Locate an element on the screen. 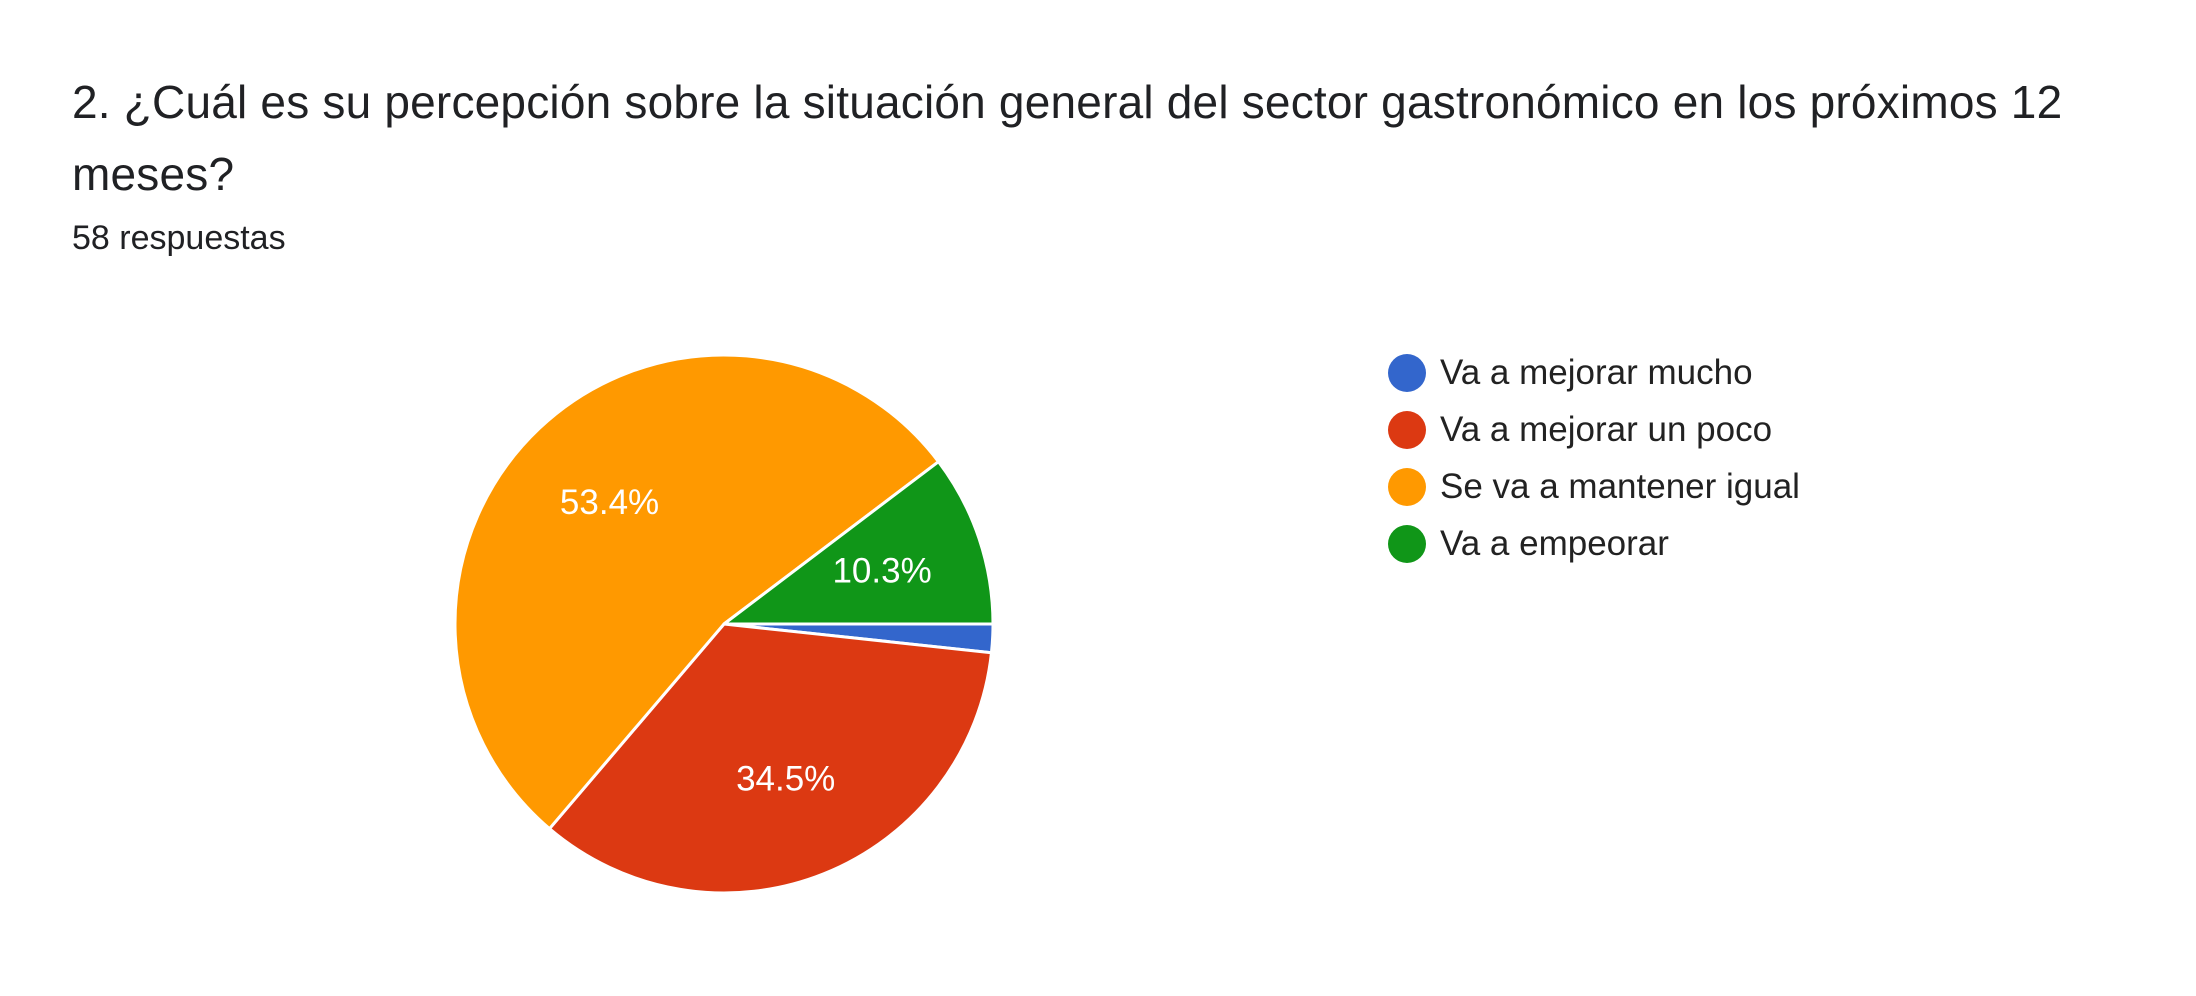 The height and width of the screenshot is (996, 2196). slice-data-label: 10.3% is located at coordinates (881, 570).